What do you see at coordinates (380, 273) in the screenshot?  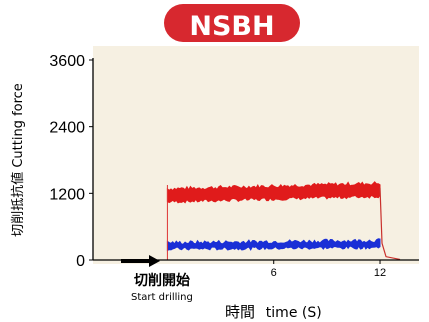 I see `x-tick-label: 12` at bounding box center [380, 273].